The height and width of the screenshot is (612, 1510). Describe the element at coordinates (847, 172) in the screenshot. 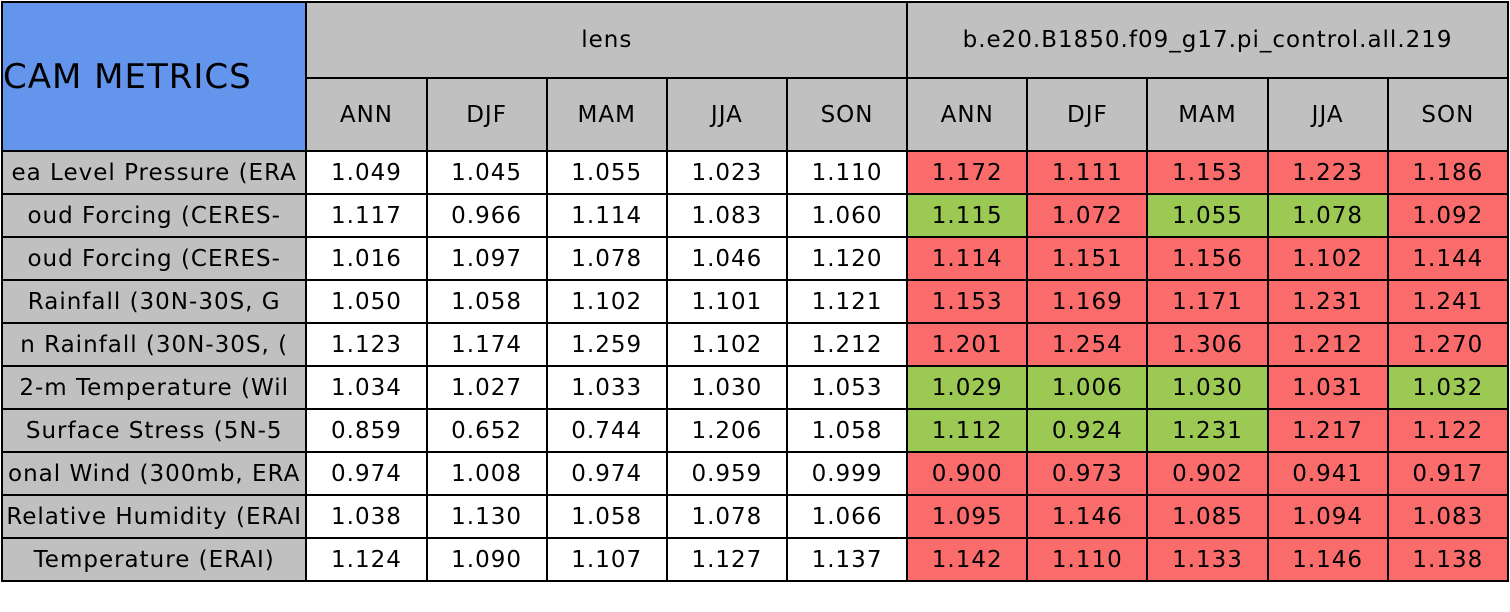

I see `value-cell: 1.110` at that location.